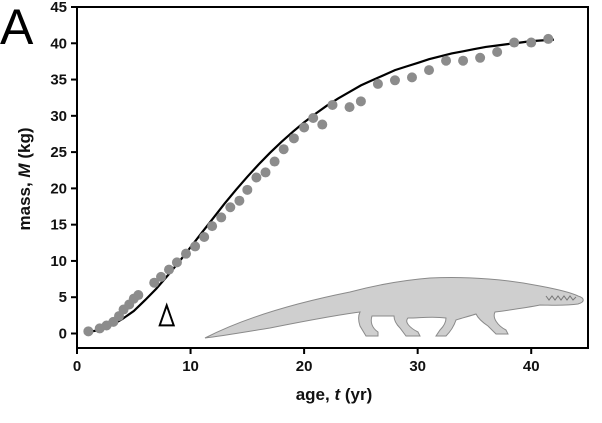  I want to click on x-axis-label-prefix: age,, so click(315, 394).